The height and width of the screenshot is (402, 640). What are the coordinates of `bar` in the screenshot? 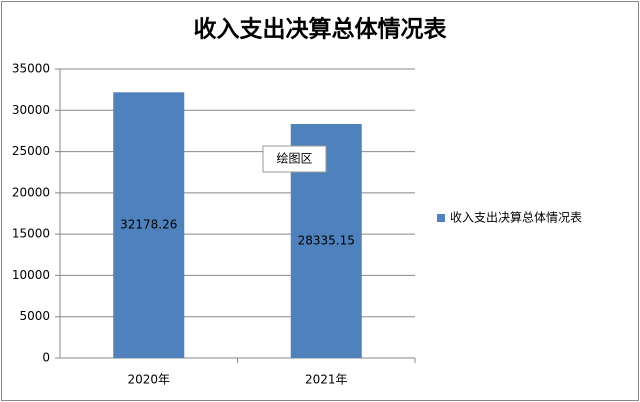 It's located at (149, 225).